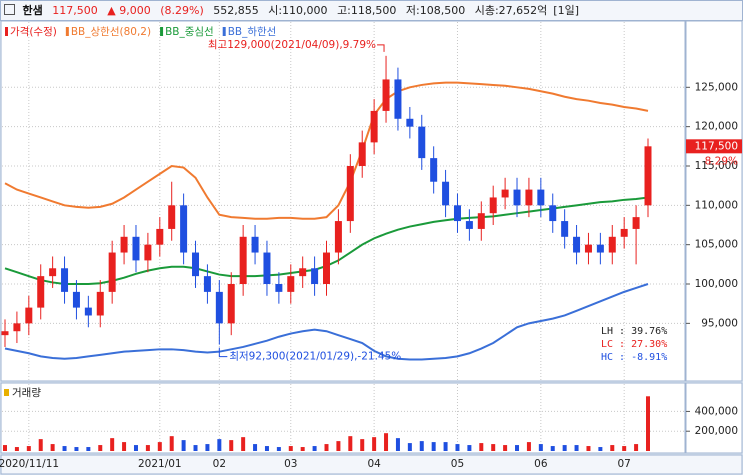  What do you see at coordinates (189, 32) in the screenshot?
I see `legend-label: BB_중심선` at bounding box center [189, 32].